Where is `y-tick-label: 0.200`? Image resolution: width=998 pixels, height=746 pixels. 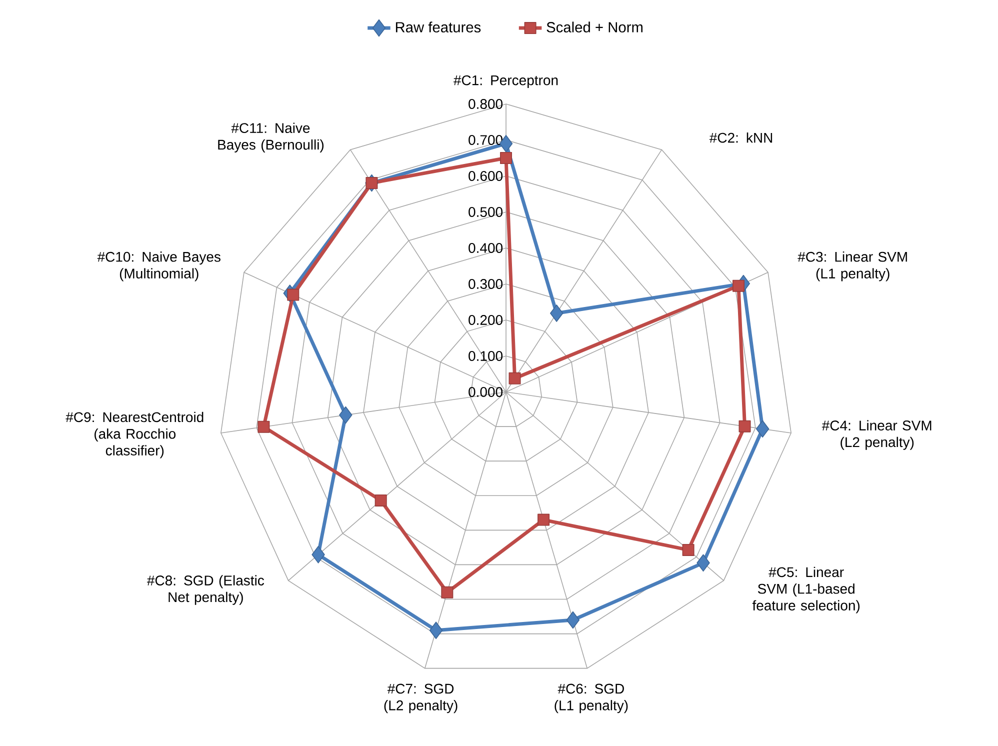 y-tick-label: 0.200 is located at coordinates (485, 320).